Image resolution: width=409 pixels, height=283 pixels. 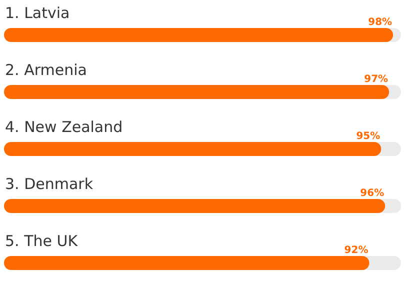 What do you see at coordinates (380, 22) in the screenshot?
I see `data-label: 98%` at bounding box center [380, 22].